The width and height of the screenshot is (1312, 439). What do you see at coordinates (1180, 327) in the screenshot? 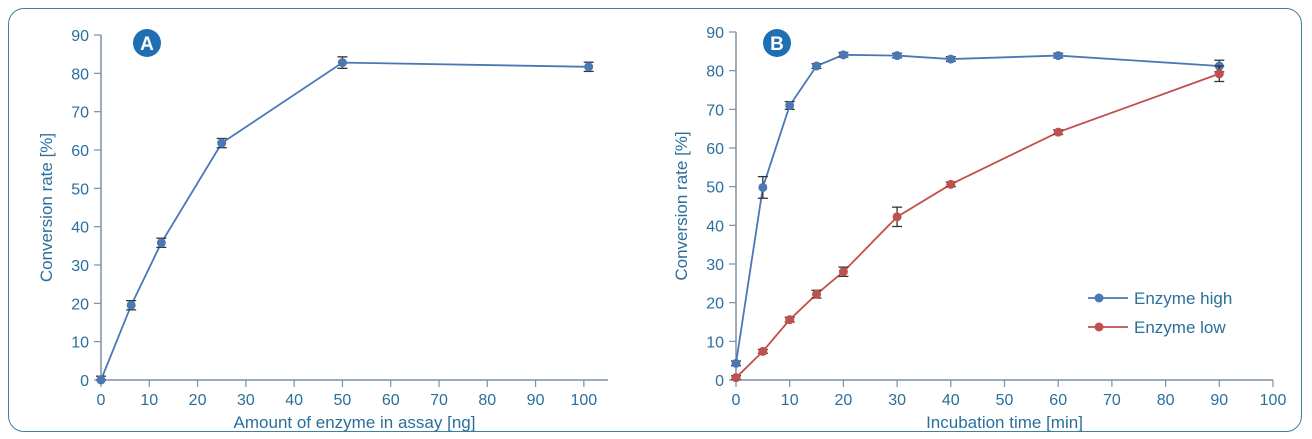
I see `legend-label: Enzyme low` at bounding box center [1180, 327].